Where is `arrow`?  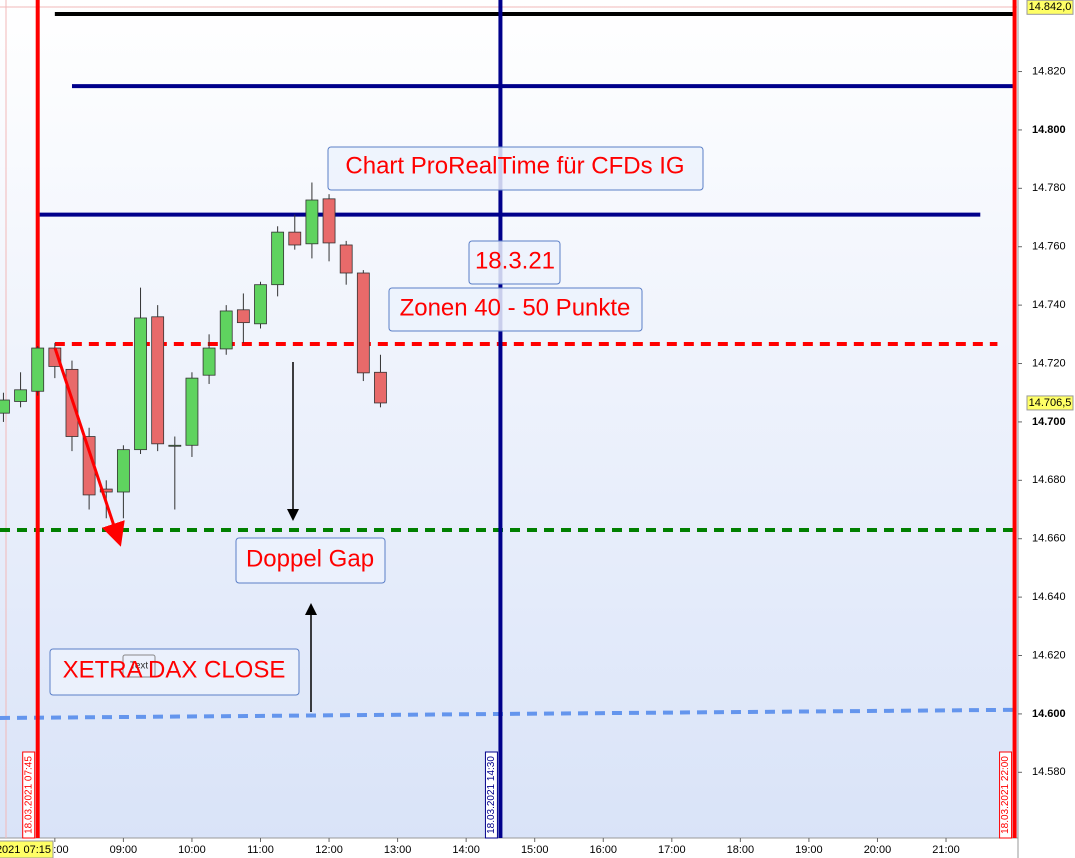
arrow is located at coordinates (89, 447).